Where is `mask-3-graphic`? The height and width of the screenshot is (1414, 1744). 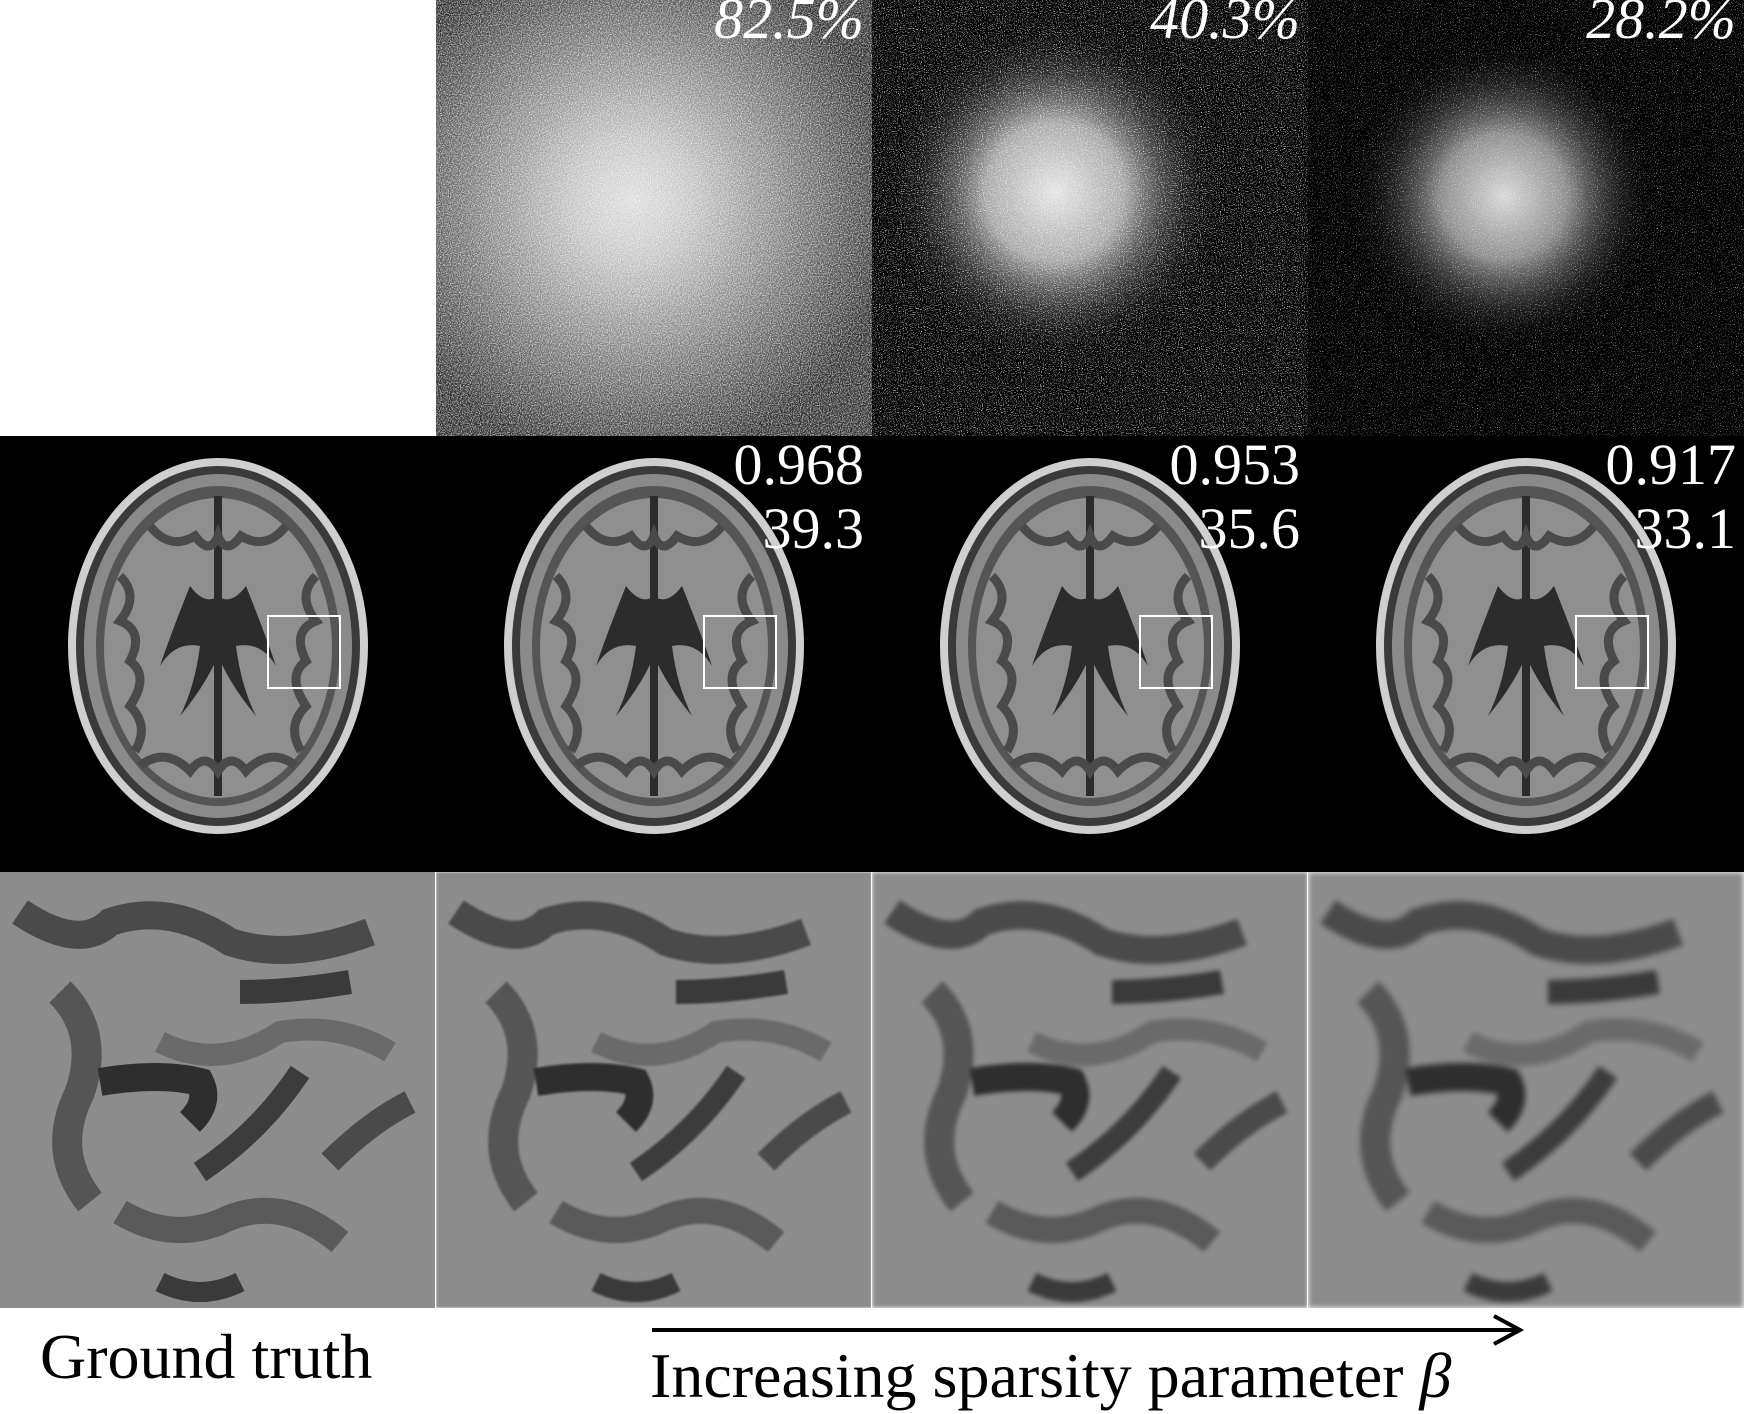
mask-3-graphic is located at coordinates (1526, 218).